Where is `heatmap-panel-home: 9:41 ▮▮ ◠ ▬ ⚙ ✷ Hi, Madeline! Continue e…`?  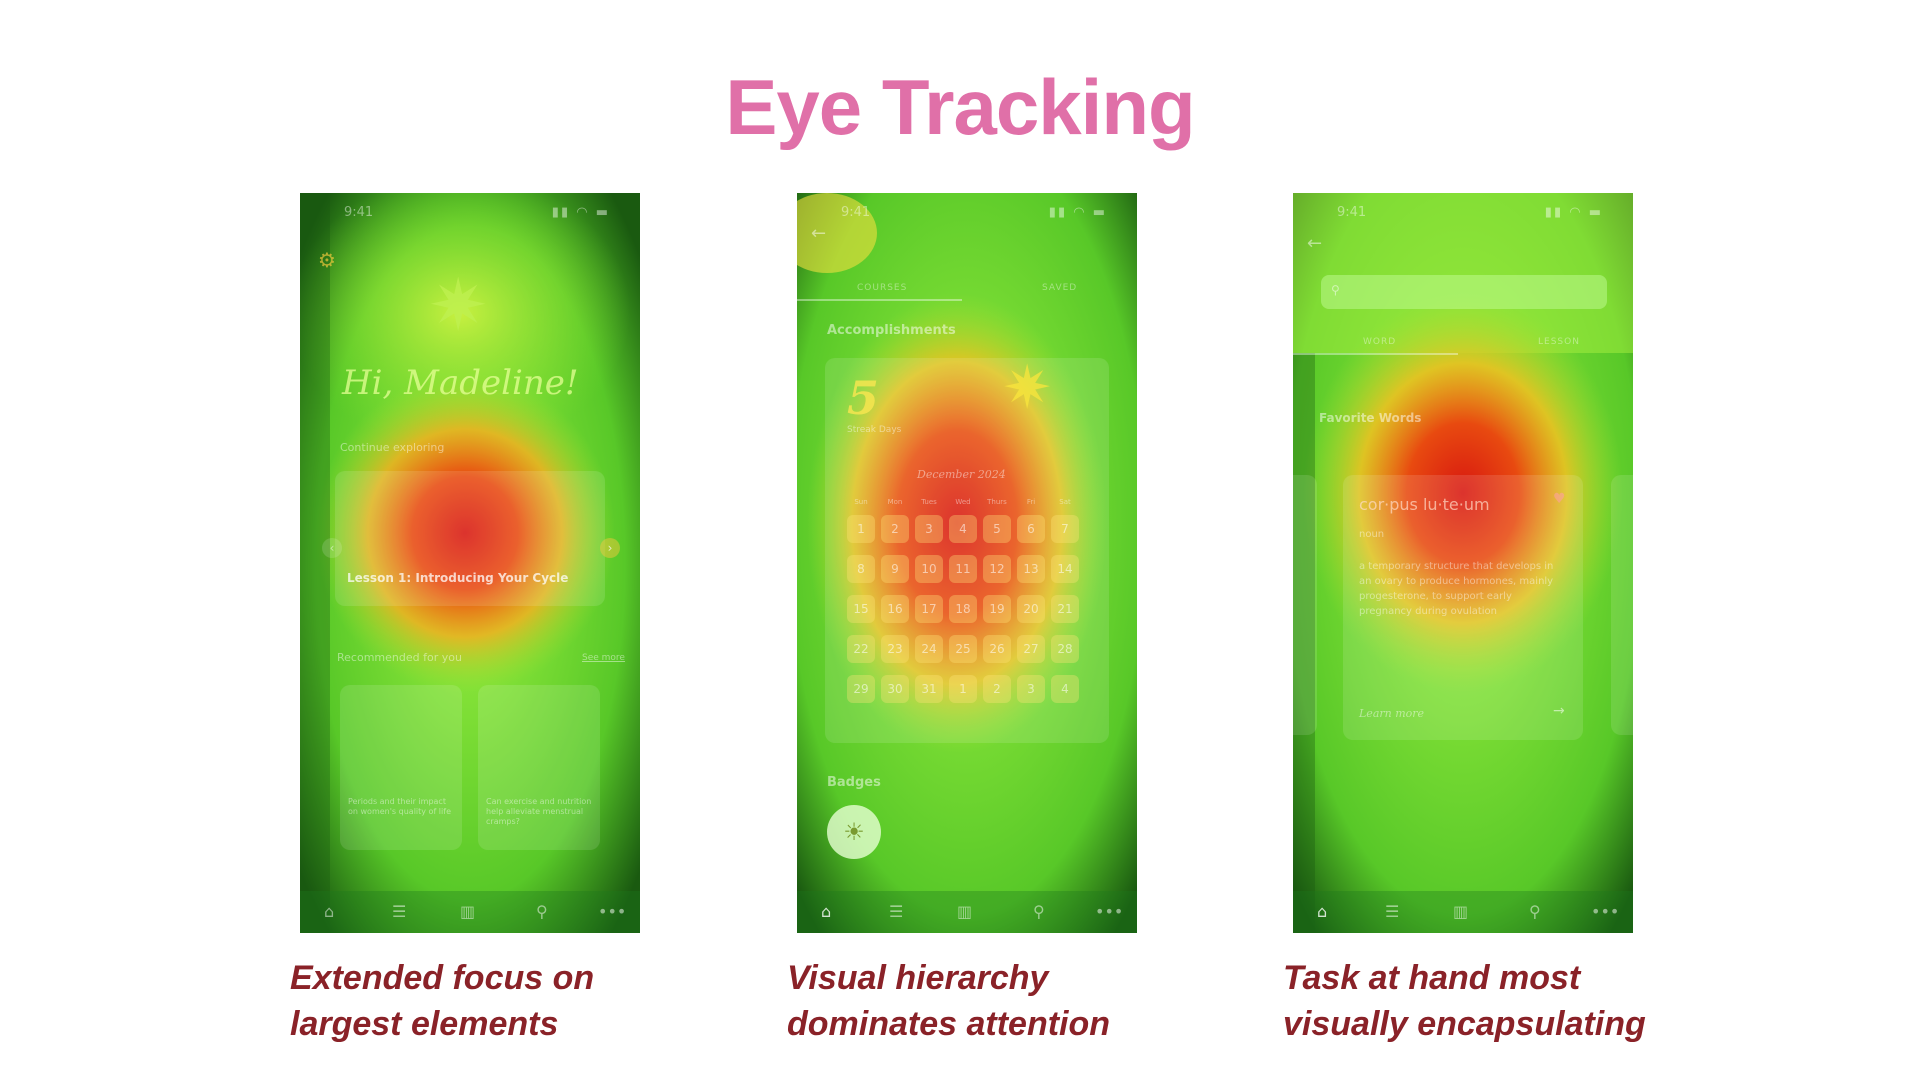 heatmap-panel-home: 9:41 ▮▮ ◠ ▬ ⚙ ✷ Hi, Madeline! Continue e… is located at coordinates (470, 563).